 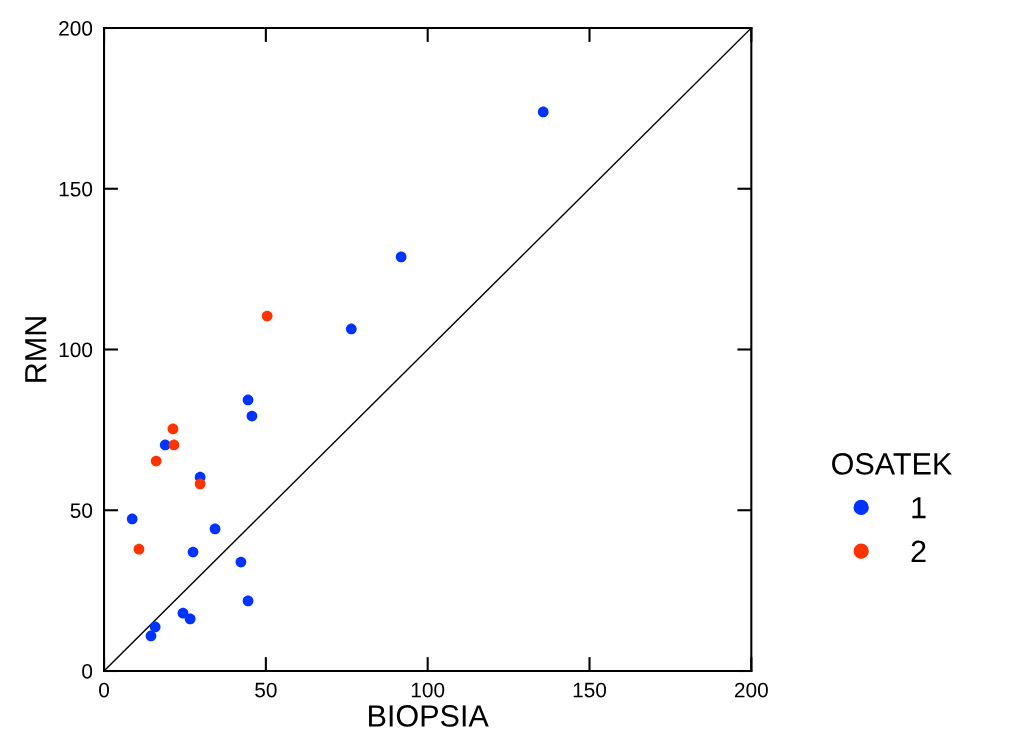 I want to click on y-tick-label: 200, so click(x=76, y=28).